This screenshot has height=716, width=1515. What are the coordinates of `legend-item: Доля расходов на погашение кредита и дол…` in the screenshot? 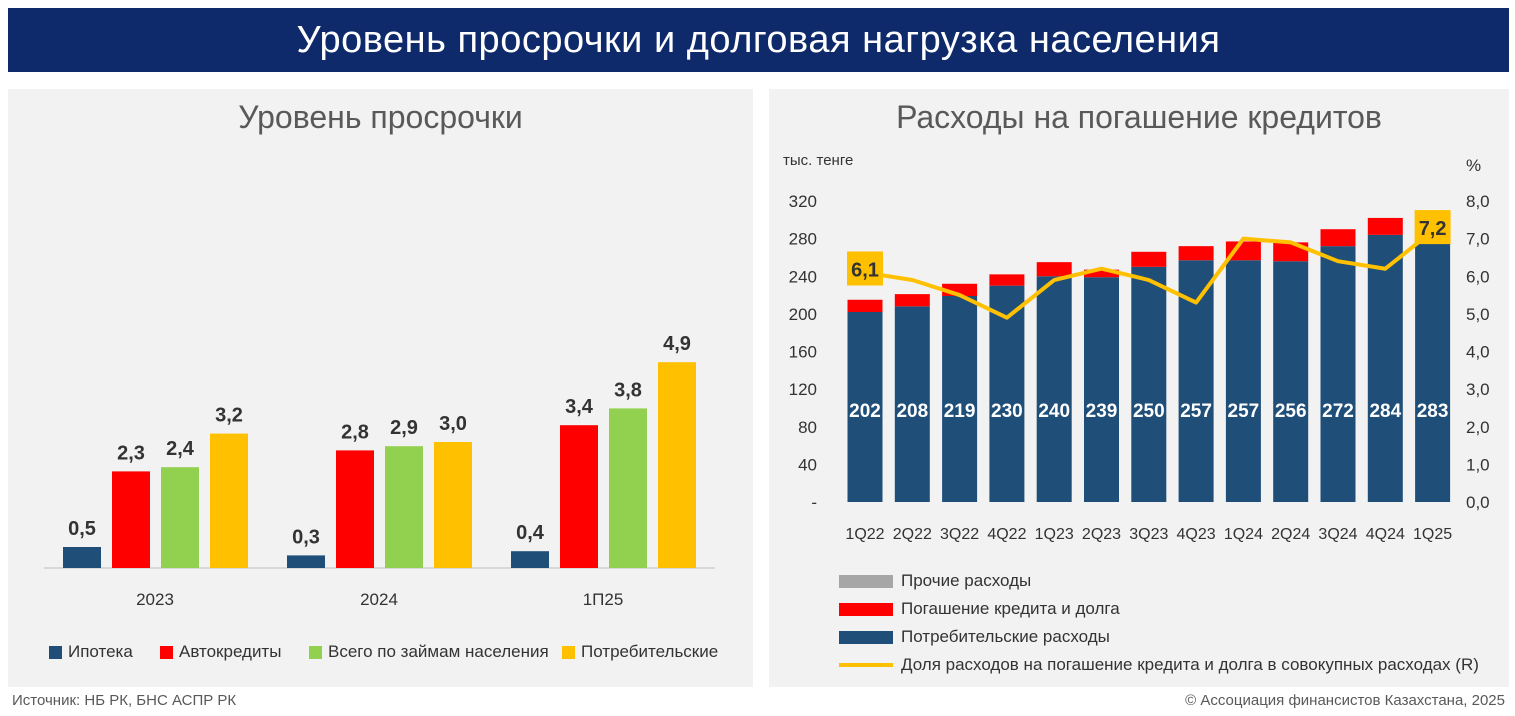 It's located at (1159, 665).